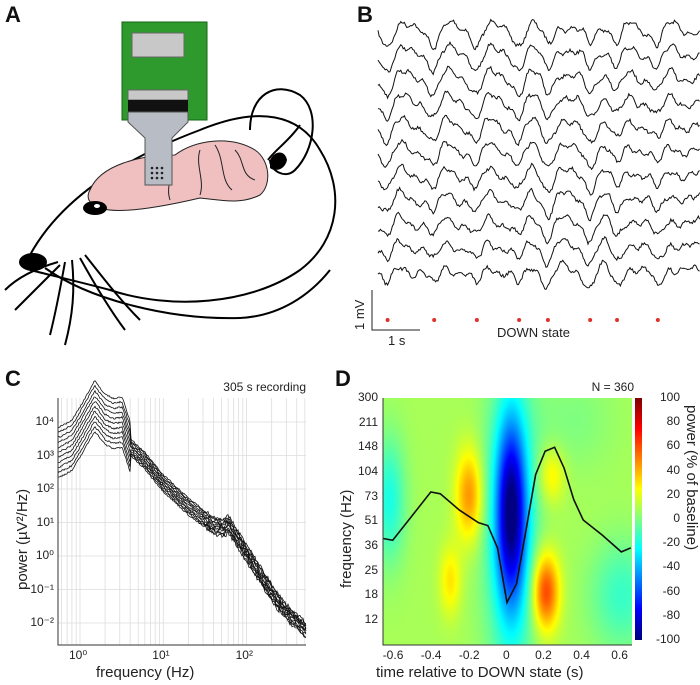  What do you see at coordinates (469, 655) in the screenshot?
I see `x-tick-label: -0.2` at bounding box center [469, 655].